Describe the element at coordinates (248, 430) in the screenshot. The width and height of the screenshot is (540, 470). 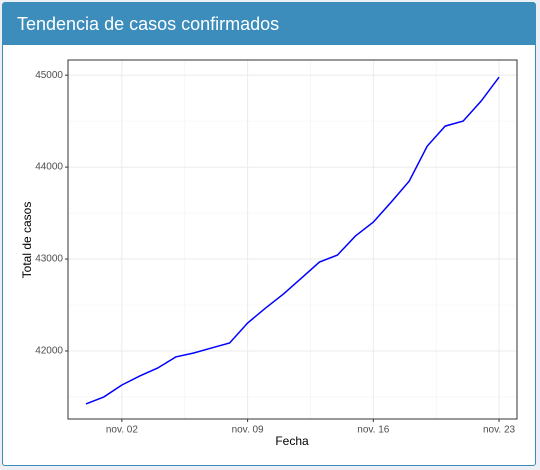
I see `x-tick-label: nov. 09` at that location.